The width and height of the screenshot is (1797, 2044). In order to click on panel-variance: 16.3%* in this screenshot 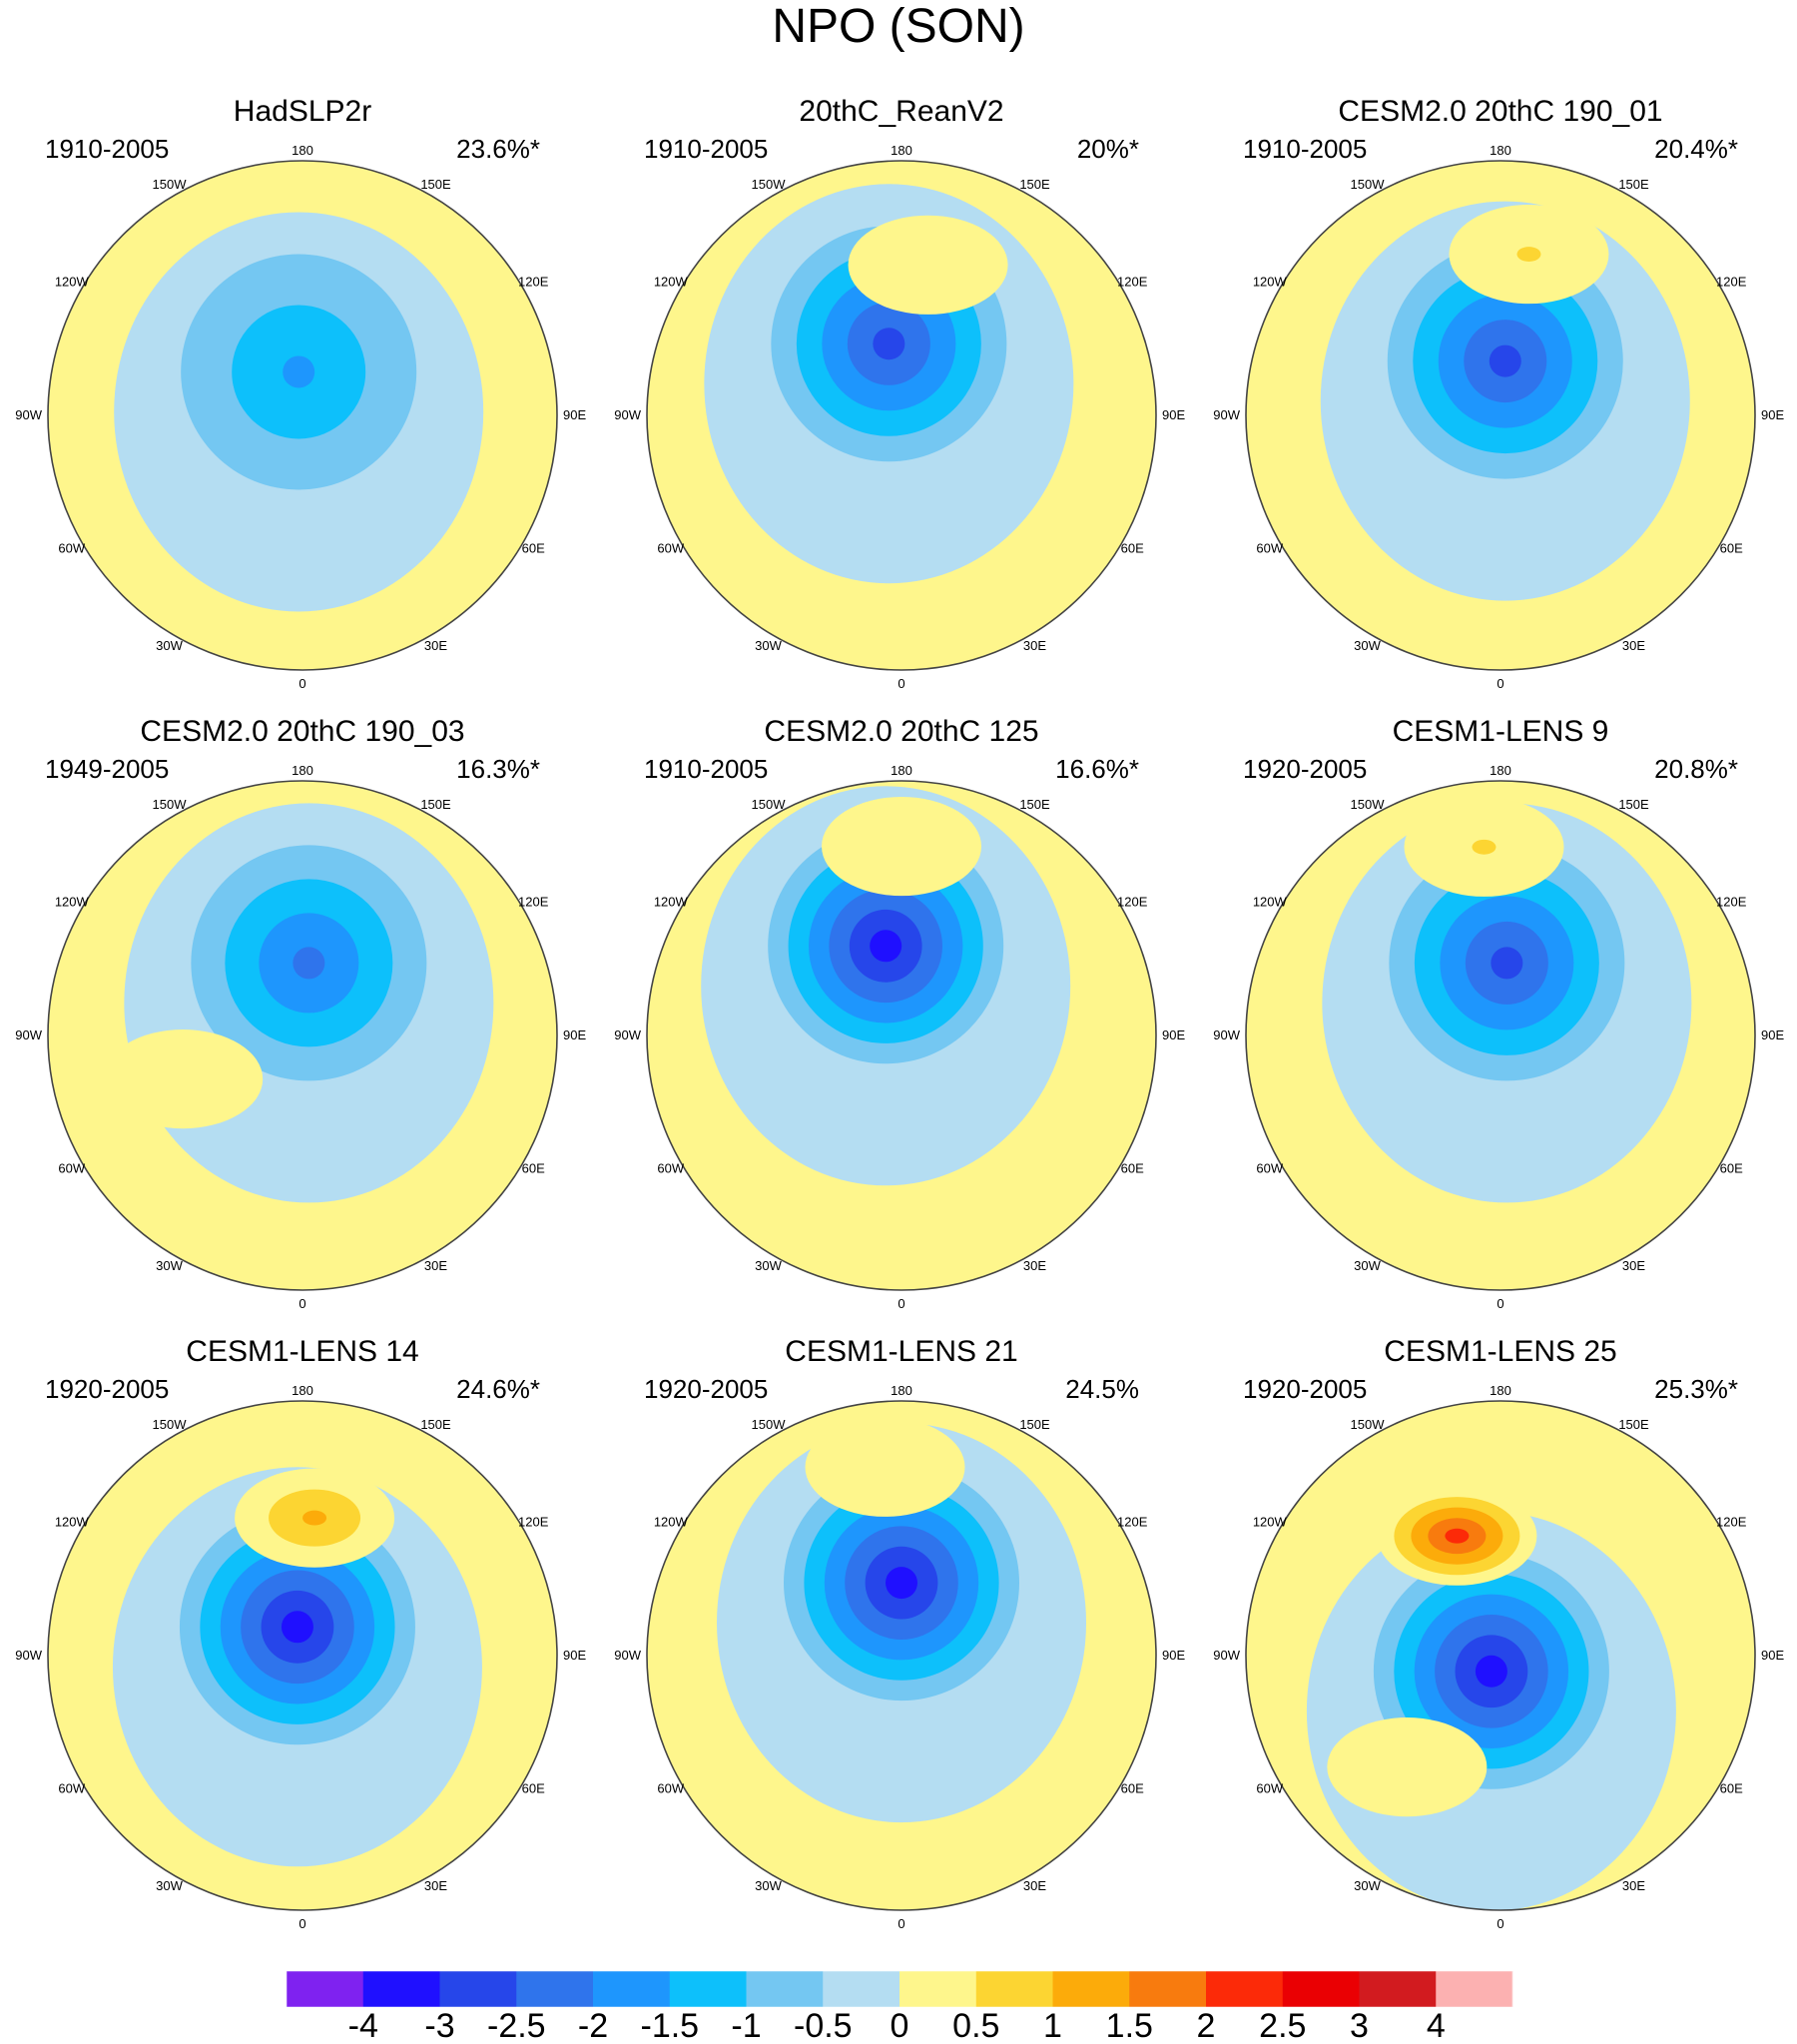, I will do `click(498, 769)`.